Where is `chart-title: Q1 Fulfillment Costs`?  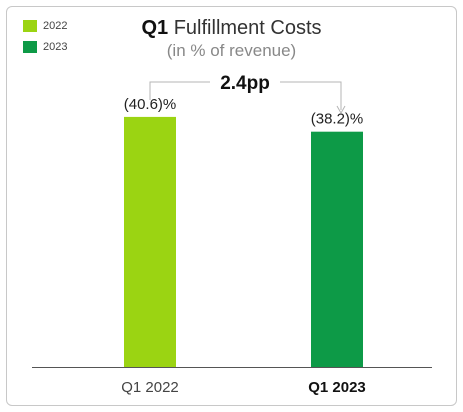
chart-title: Q1 Fulfillment Costs is located at coordinates (231, 28).